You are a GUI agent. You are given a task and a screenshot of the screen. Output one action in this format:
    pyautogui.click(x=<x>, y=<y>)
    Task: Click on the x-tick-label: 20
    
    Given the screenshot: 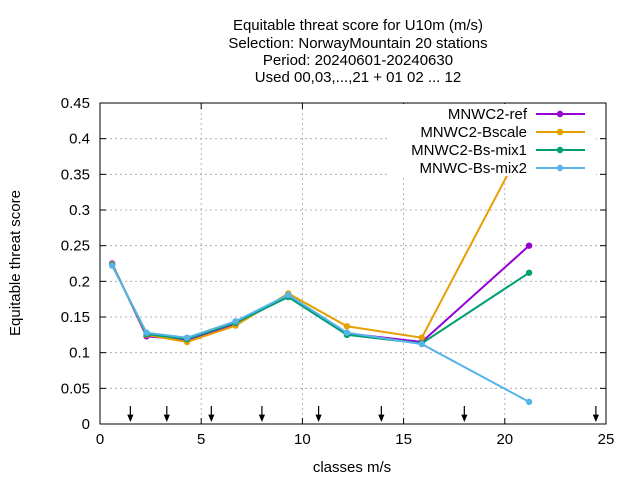 What is the action you would take?
    pyautogui.click(x=504, y=439)
    